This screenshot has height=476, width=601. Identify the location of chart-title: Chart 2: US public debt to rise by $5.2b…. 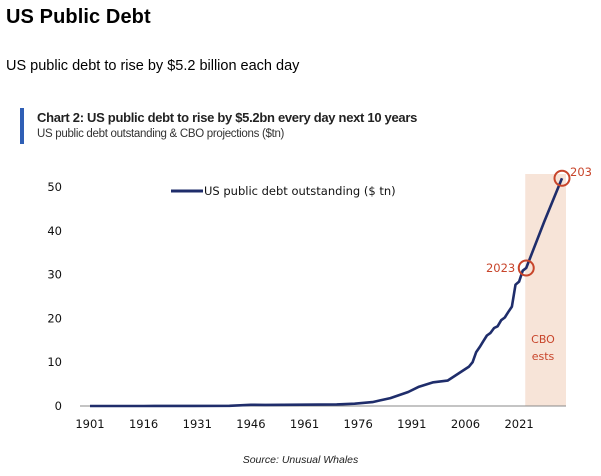
(227, 117).